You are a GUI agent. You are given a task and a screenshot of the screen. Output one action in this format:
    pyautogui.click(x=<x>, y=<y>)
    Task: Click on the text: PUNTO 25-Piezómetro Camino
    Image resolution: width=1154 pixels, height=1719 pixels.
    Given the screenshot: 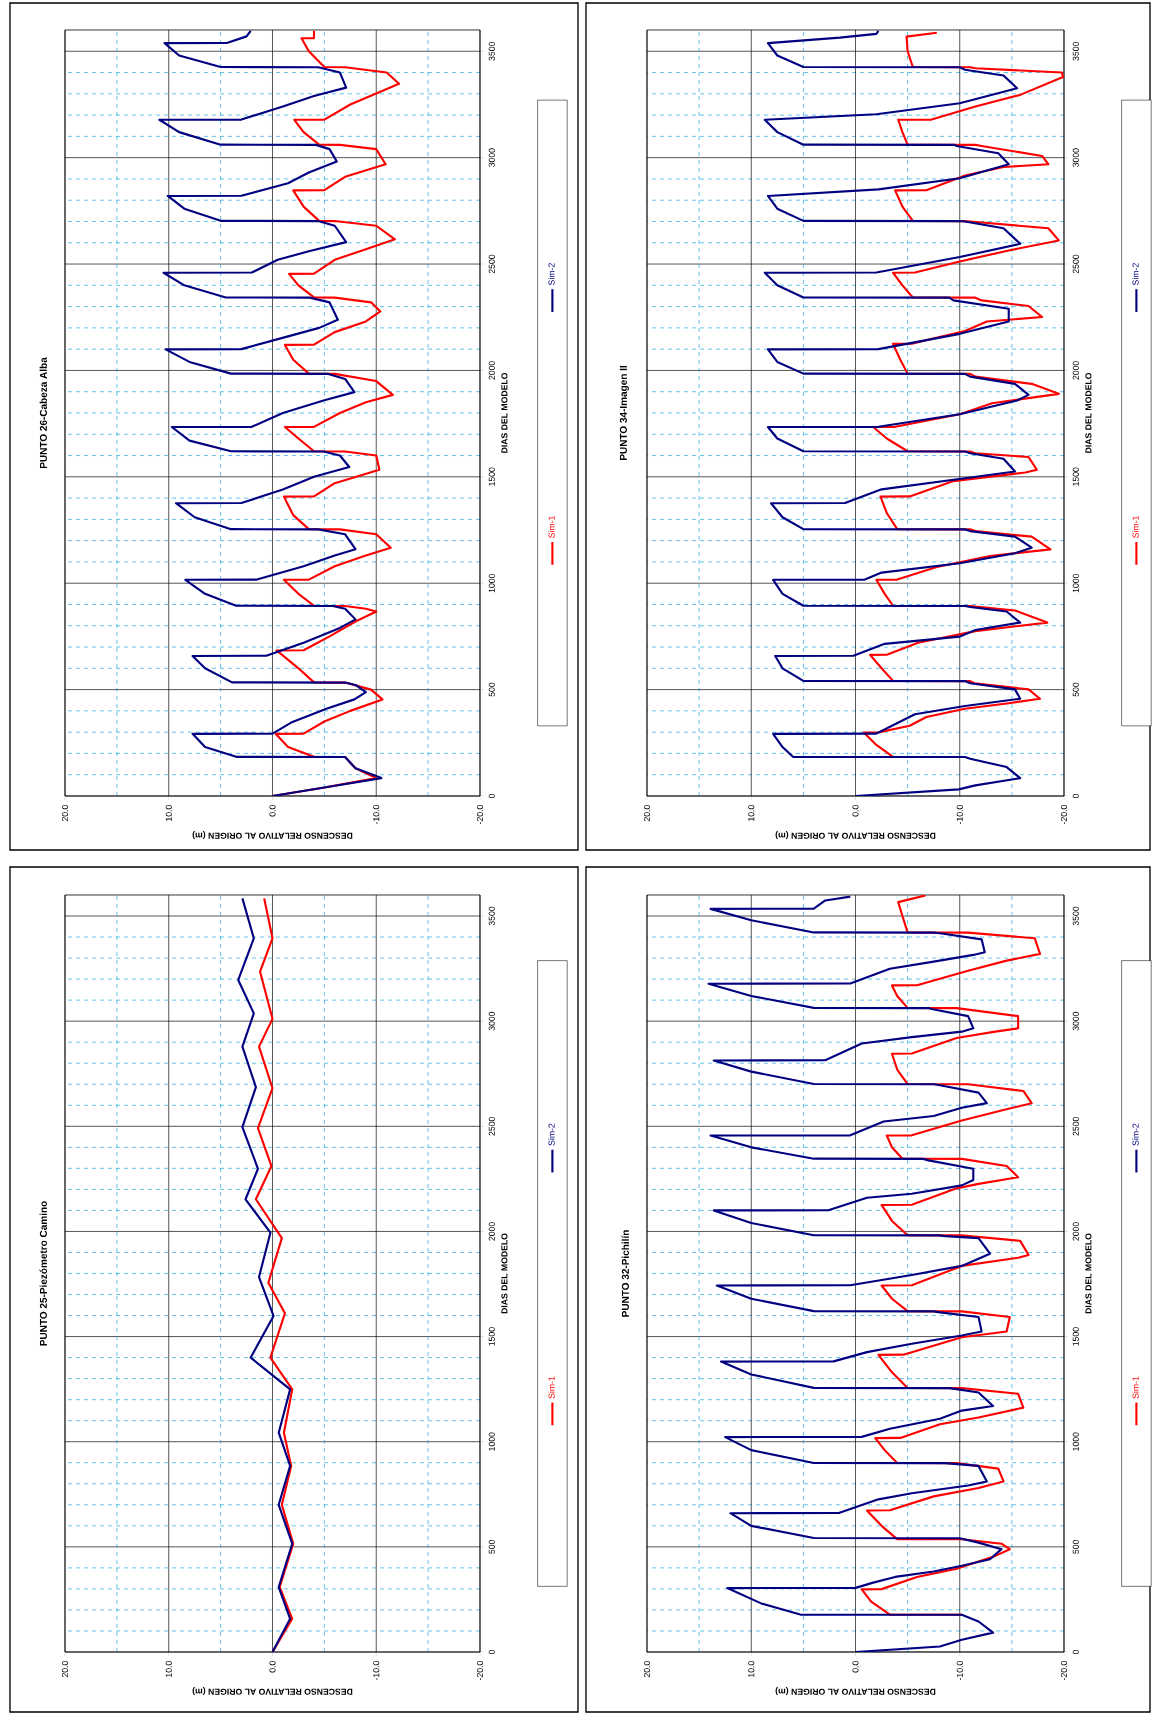 What is the action you would take?
    pyautogui.click(x=43, y=1273)
    